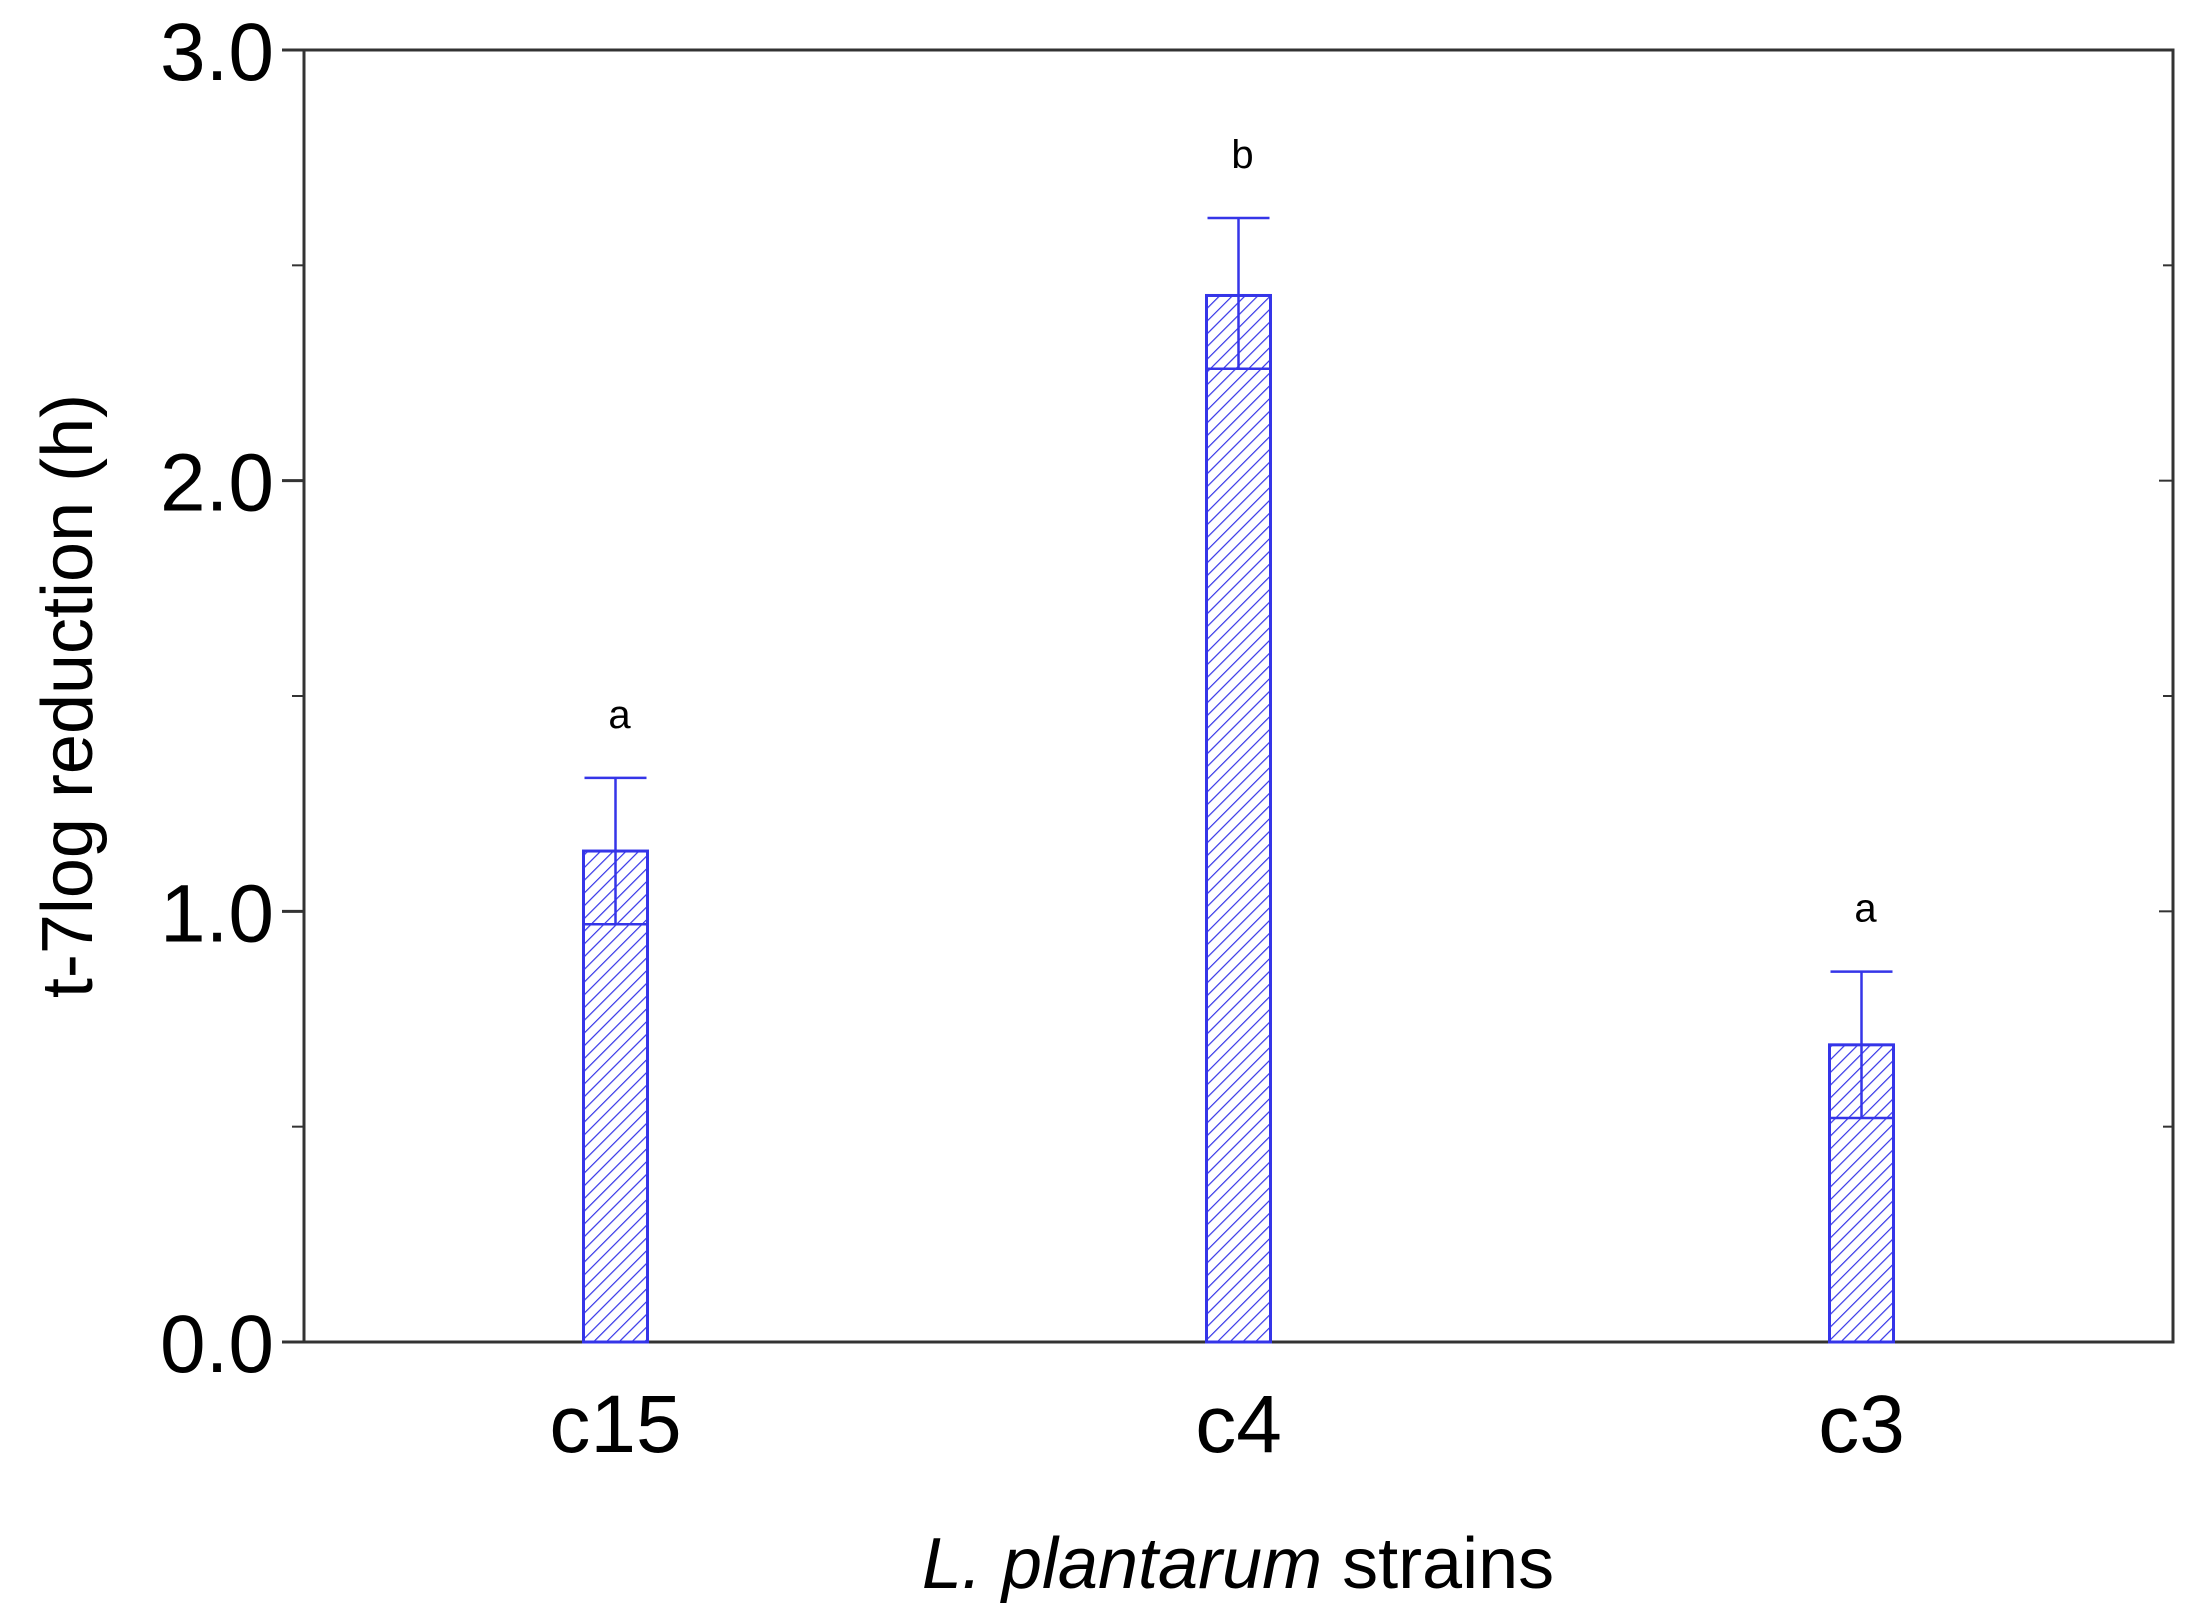  Describe the element at coordinates (615, 1096) in the screenshot. I see `bar-c15` at that location.